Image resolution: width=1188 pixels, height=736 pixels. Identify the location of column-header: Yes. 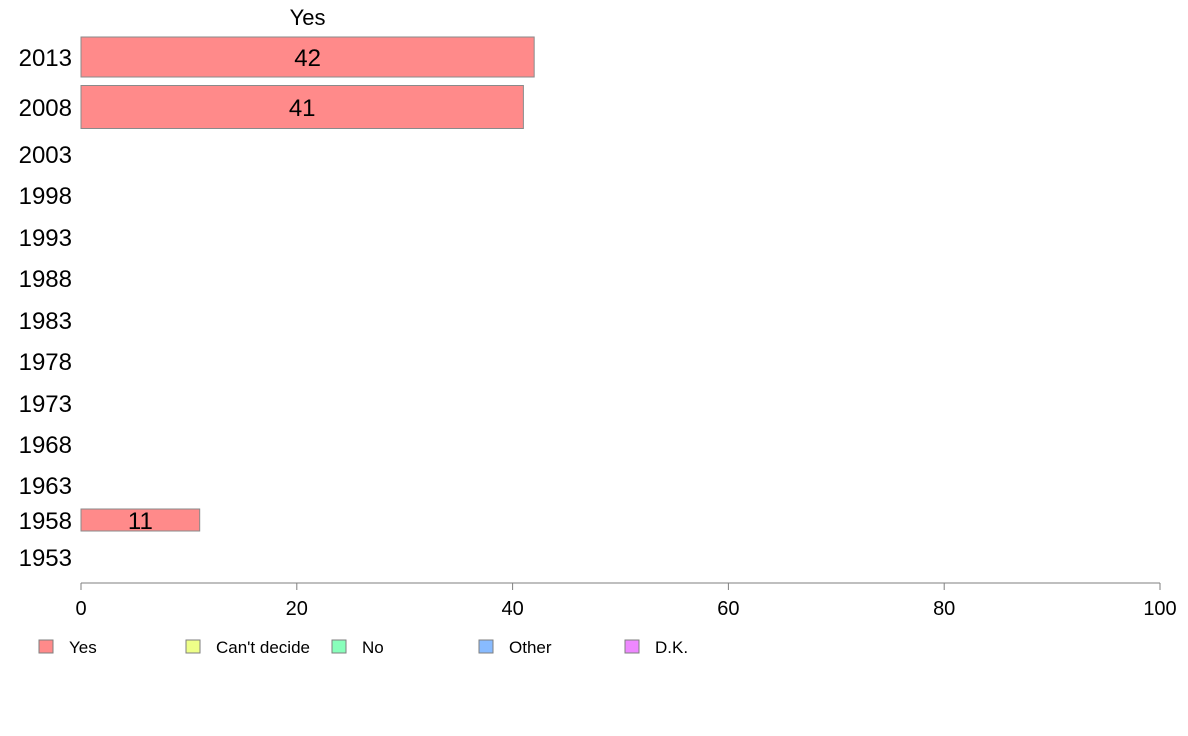
(308, 17).